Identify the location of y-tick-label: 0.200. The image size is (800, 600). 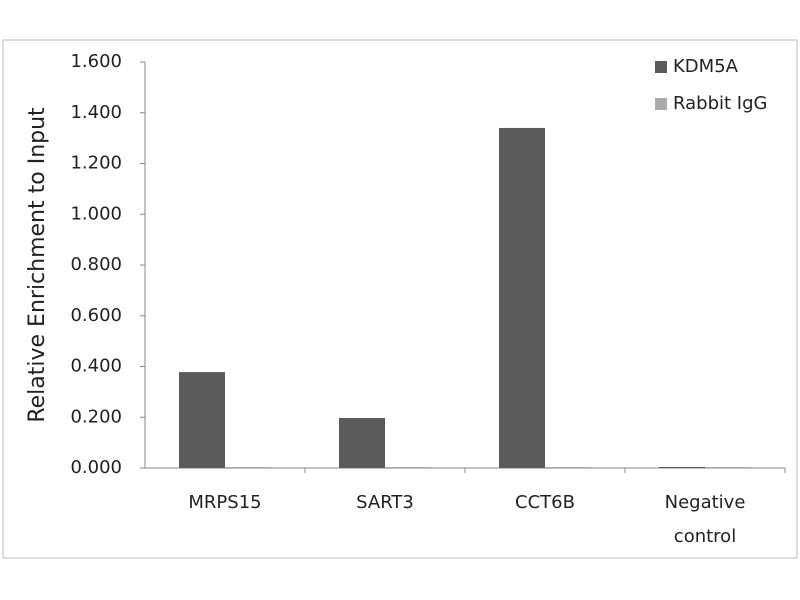
(96, 416).